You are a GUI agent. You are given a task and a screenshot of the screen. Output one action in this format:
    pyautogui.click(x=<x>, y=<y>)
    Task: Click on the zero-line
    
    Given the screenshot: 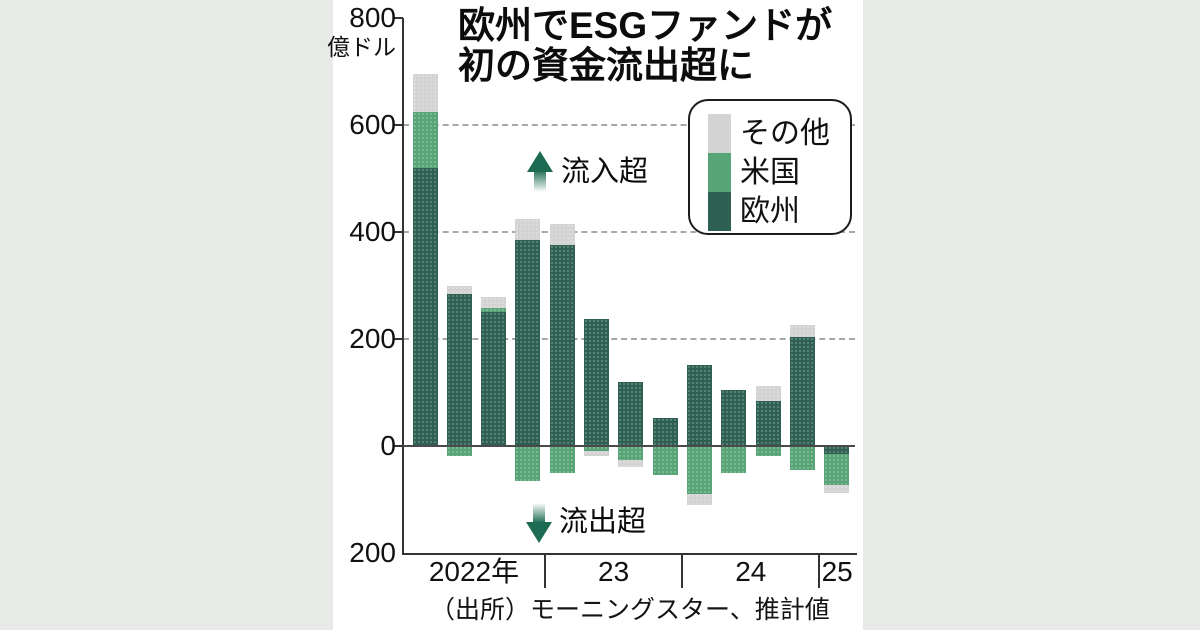 What is the action you would take?
    pyautogui.click(x=629, y=446)
    